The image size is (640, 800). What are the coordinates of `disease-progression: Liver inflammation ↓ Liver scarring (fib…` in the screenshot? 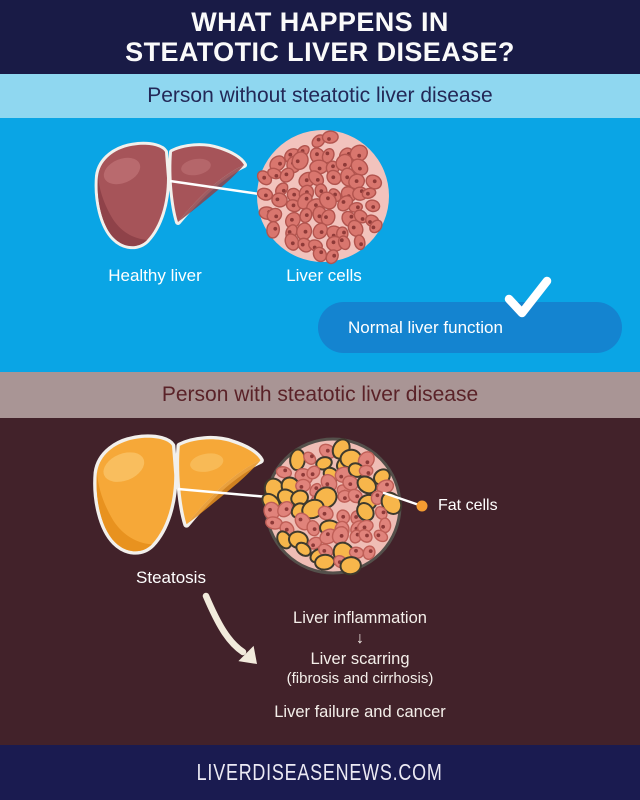 It's located at (360, 665).